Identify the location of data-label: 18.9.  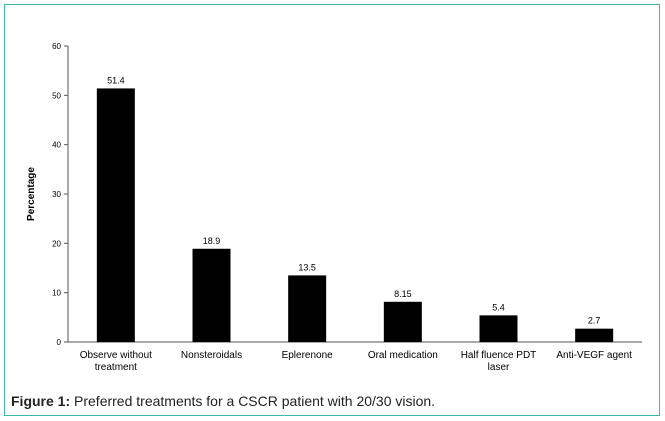
(212, 241).